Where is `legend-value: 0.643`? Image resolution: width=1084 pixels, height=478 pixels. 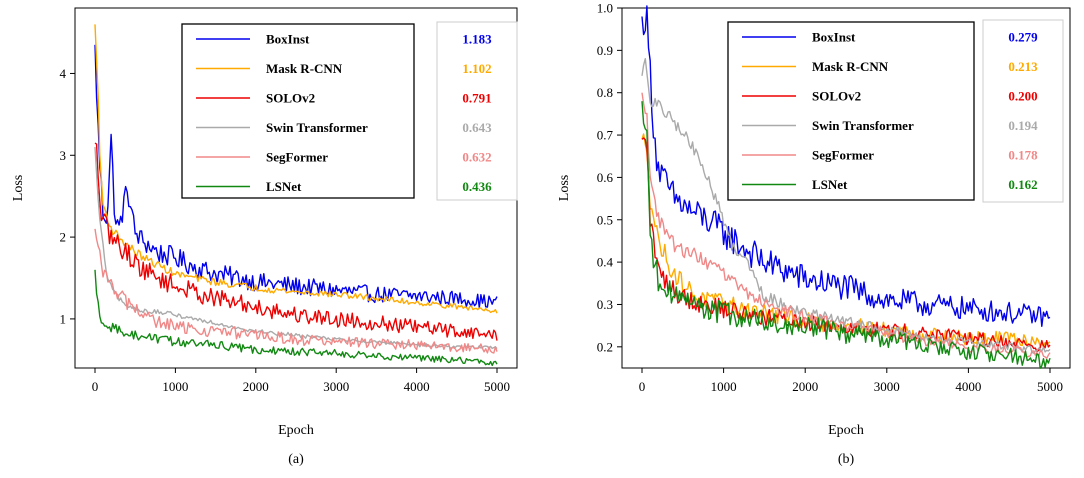
legend-value: 0.643 is located at coordinates (477, 127).